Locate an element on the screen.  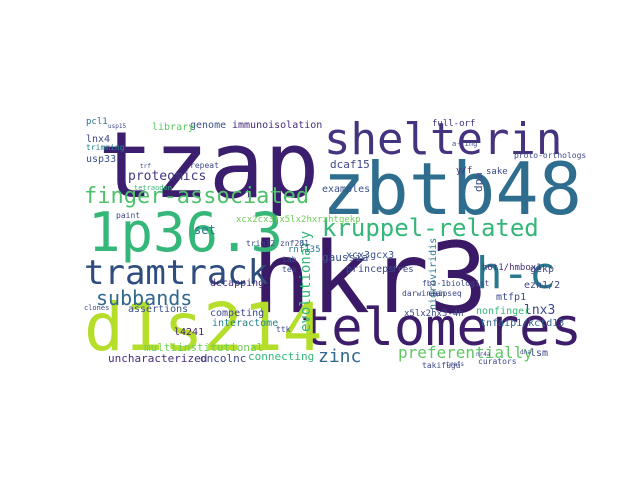
word-interactome: interactome is located at coordinates (245, 323).